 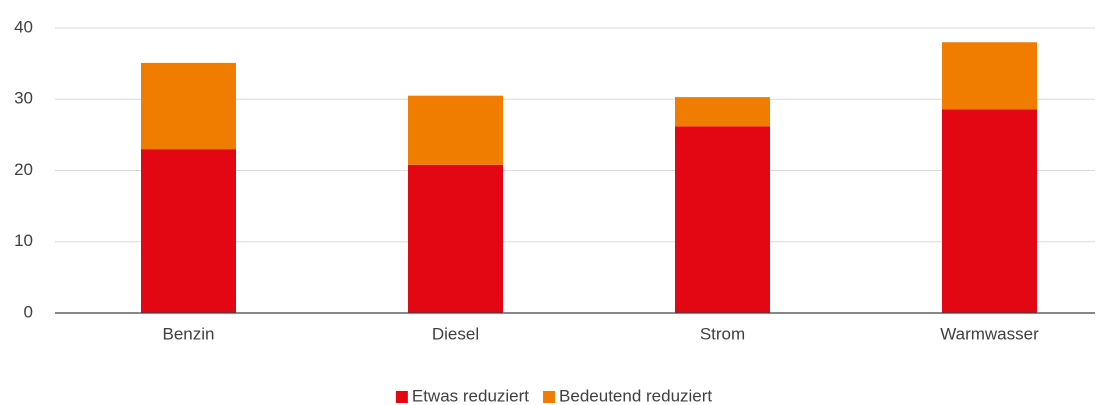 I want to click on x-tick-label: Benzin, so click(x=189, y=333).